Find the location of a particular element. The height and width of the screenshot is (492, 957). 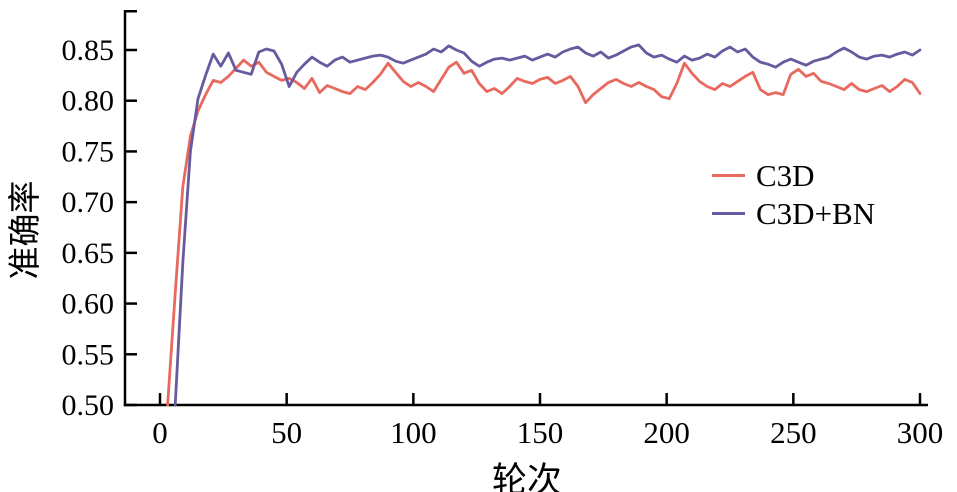

y-tick-label: 0.55 is located at coordinates (88, 354).